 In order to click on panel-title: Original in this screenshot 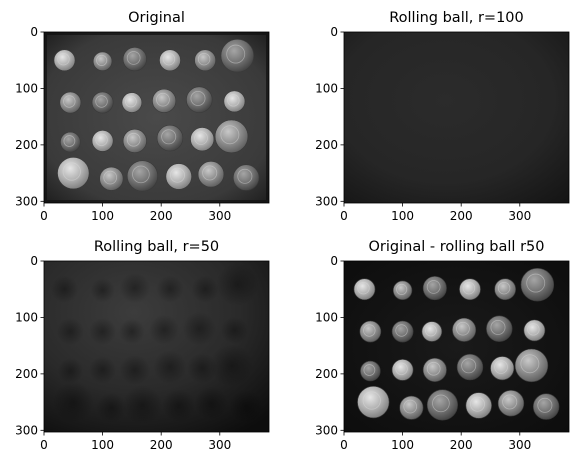, I will do `click(156, 18)`.